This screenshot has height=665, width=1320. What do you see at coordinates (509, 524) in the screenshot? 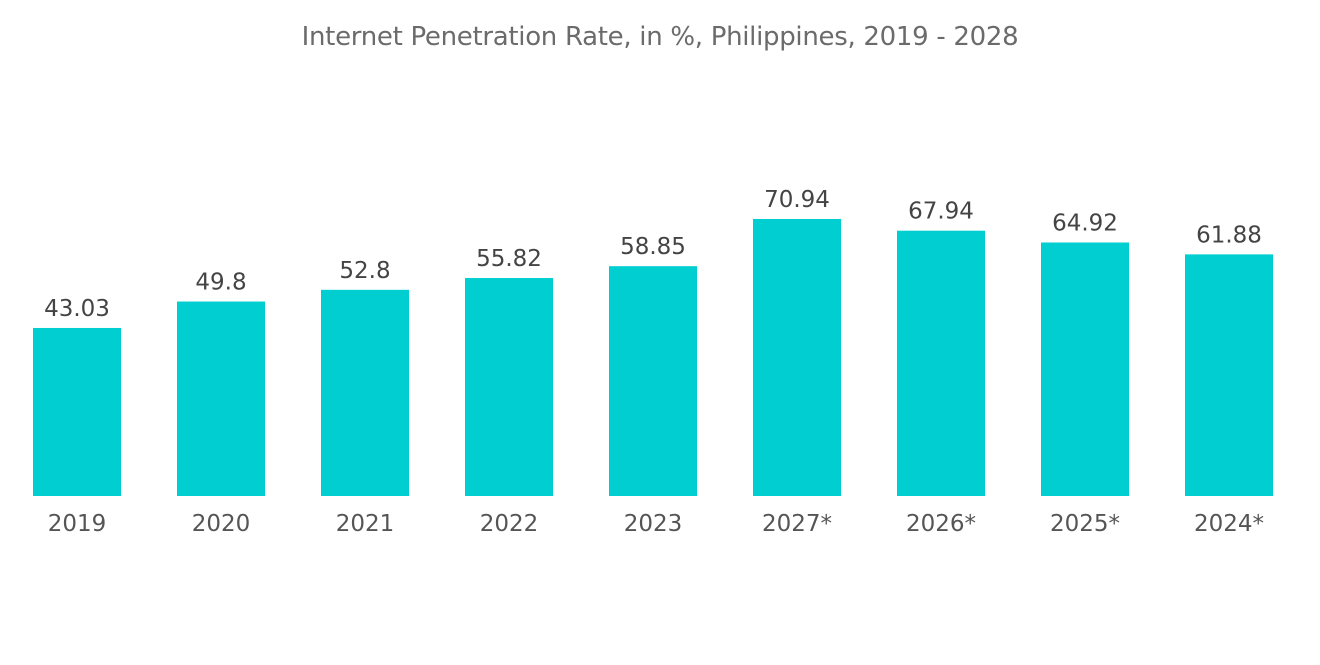
I see `x-tick-label: 2022` at bounding box center [509, 524].